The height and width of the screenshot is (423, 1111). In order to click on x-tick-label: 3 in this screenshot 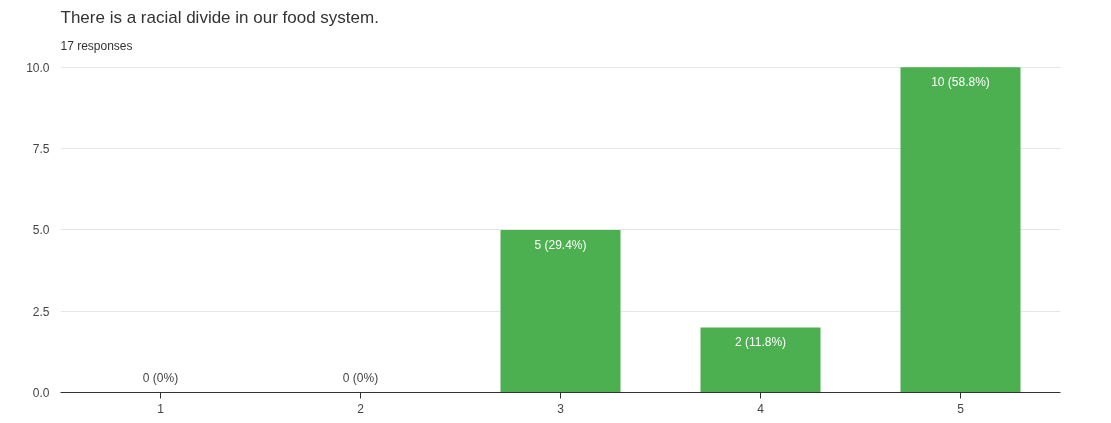, I will do `click(561, 408)`.